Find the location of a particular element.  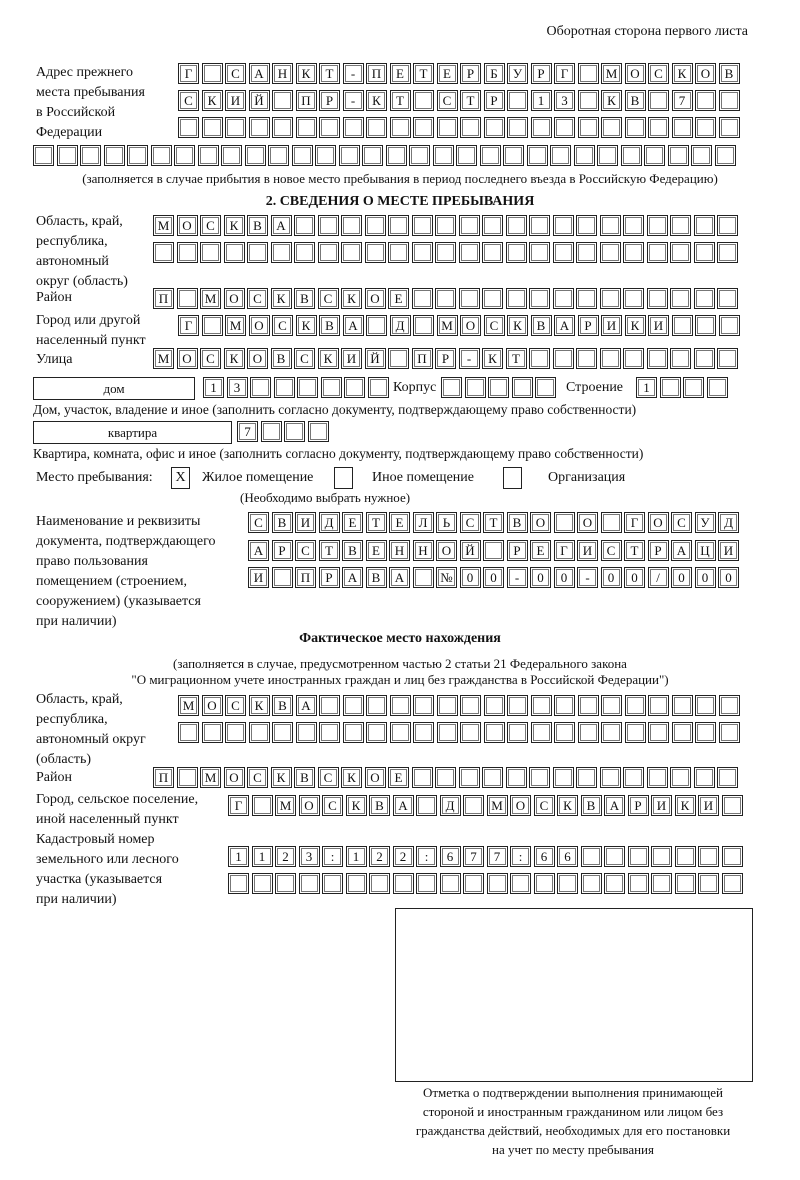

char-cell: Н is located at coordinates (282, 73).